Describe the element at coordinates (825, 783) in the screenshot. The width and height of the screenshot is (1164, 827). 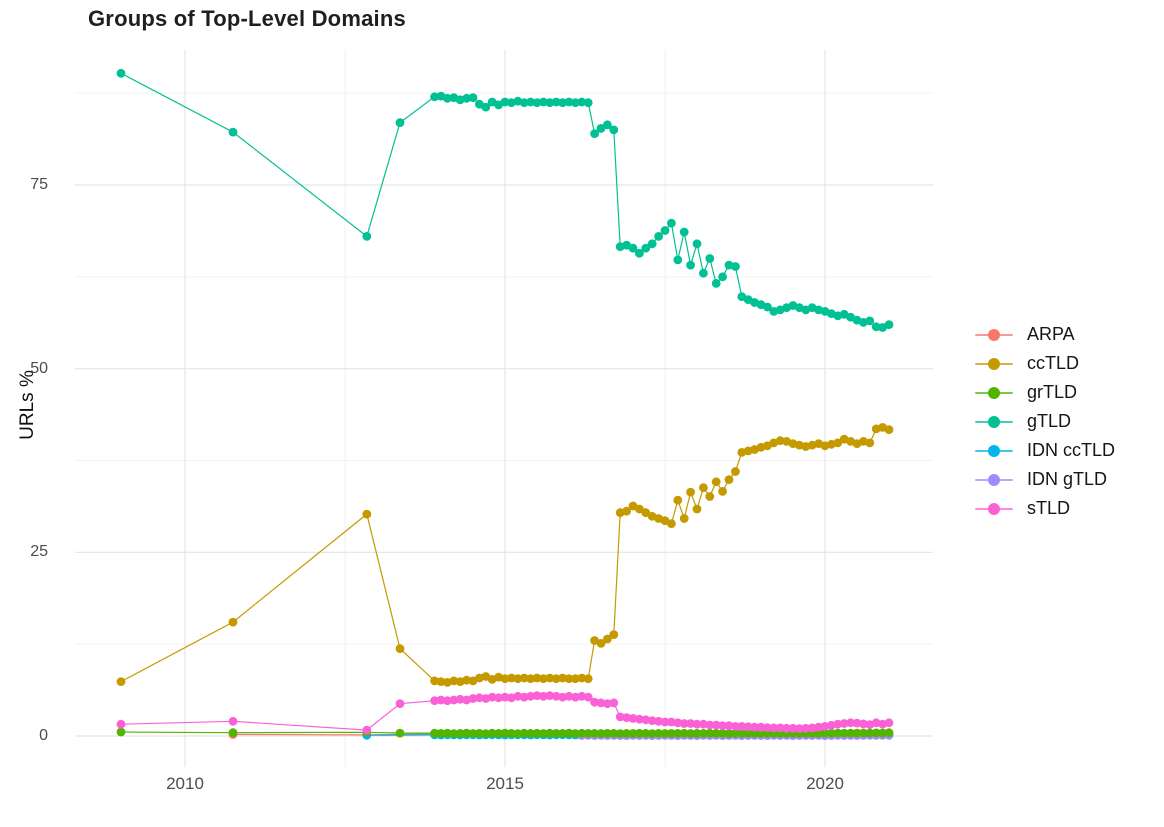
I see `x-tick-label: 2020` at that location.